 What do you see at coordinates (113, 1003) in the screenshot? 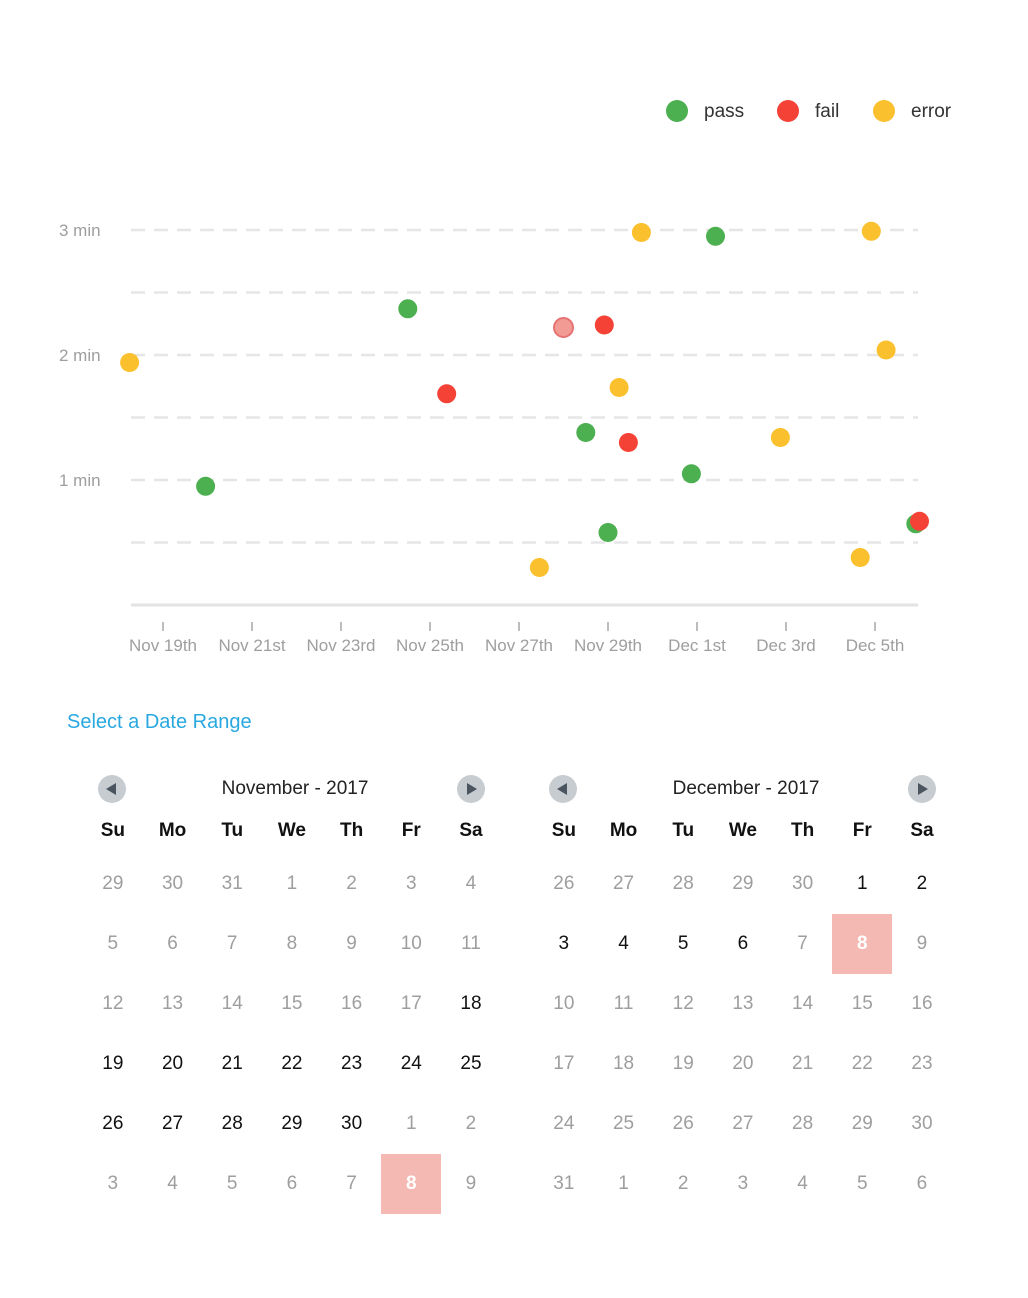
I see `calendar-day: 12` at bounding box center [113, 1003].